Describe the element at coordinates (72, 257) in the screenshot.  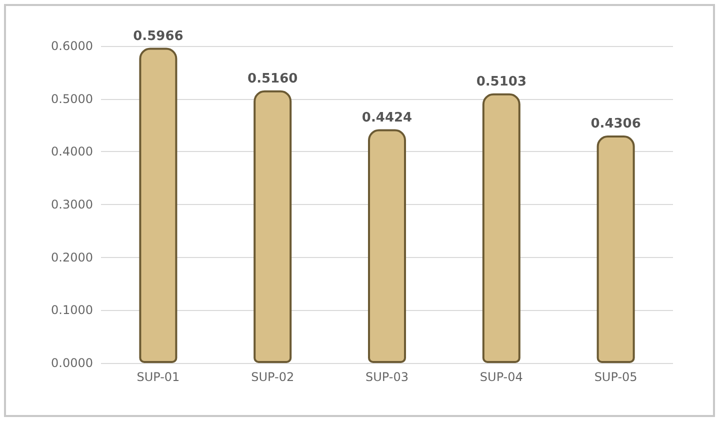
I see `y-tick-label: 0.2000` at that location.